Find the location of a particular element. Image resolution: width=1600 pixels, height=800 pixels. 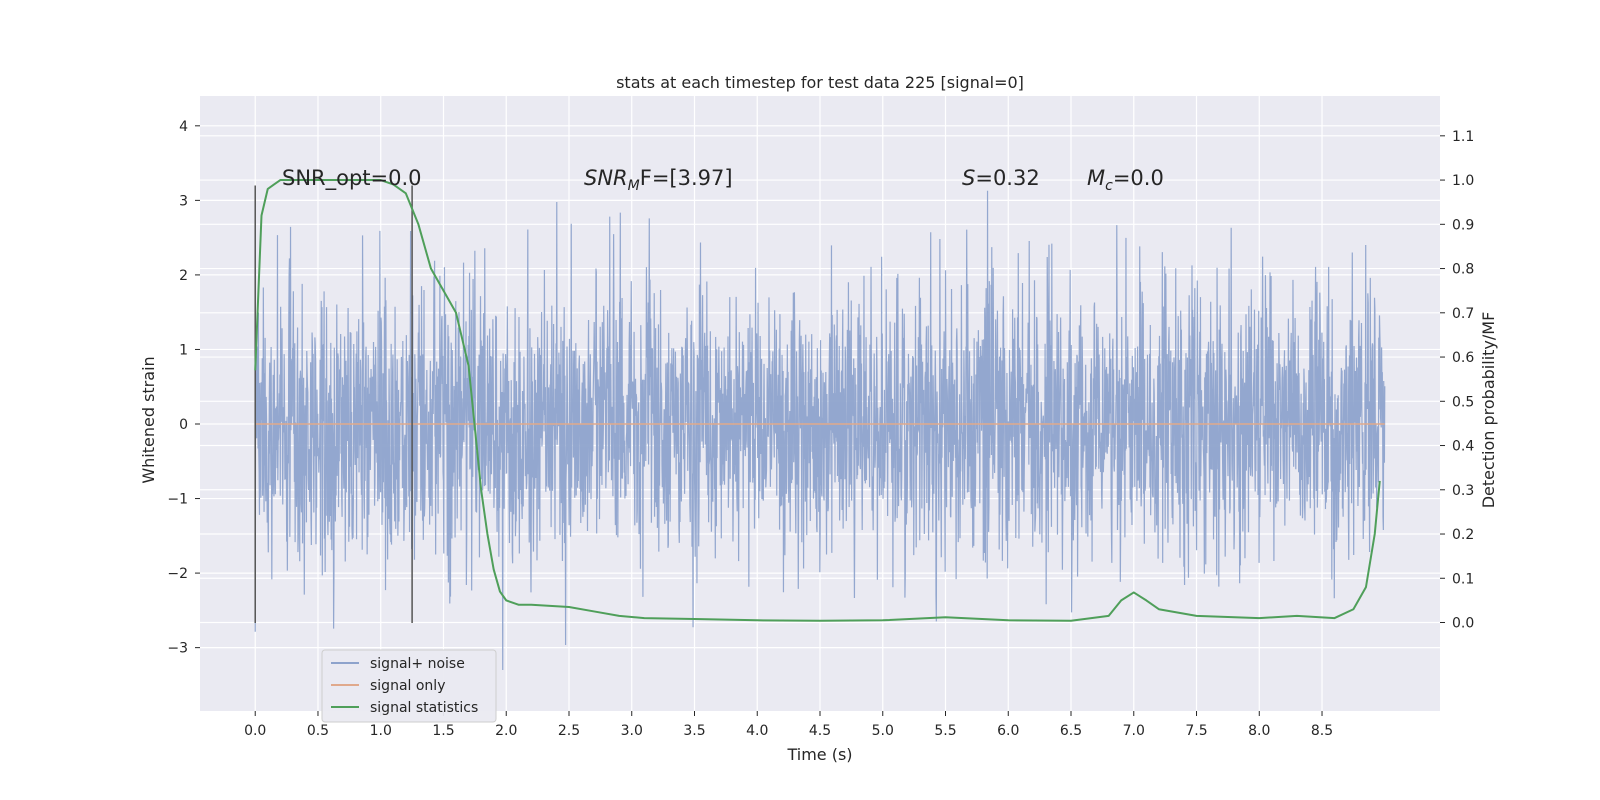

annotation-snr-mf-rest: F=[3.97] is located at coordinates (686, 178).